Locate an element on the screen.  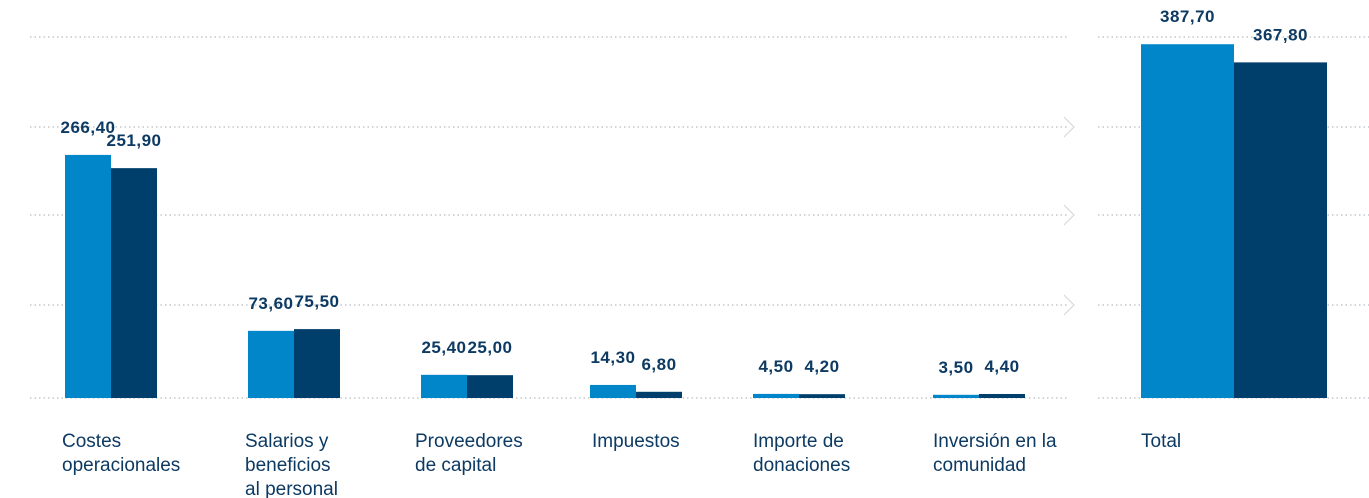
data-label: 367,80 is located at coordinates (1280, 34).